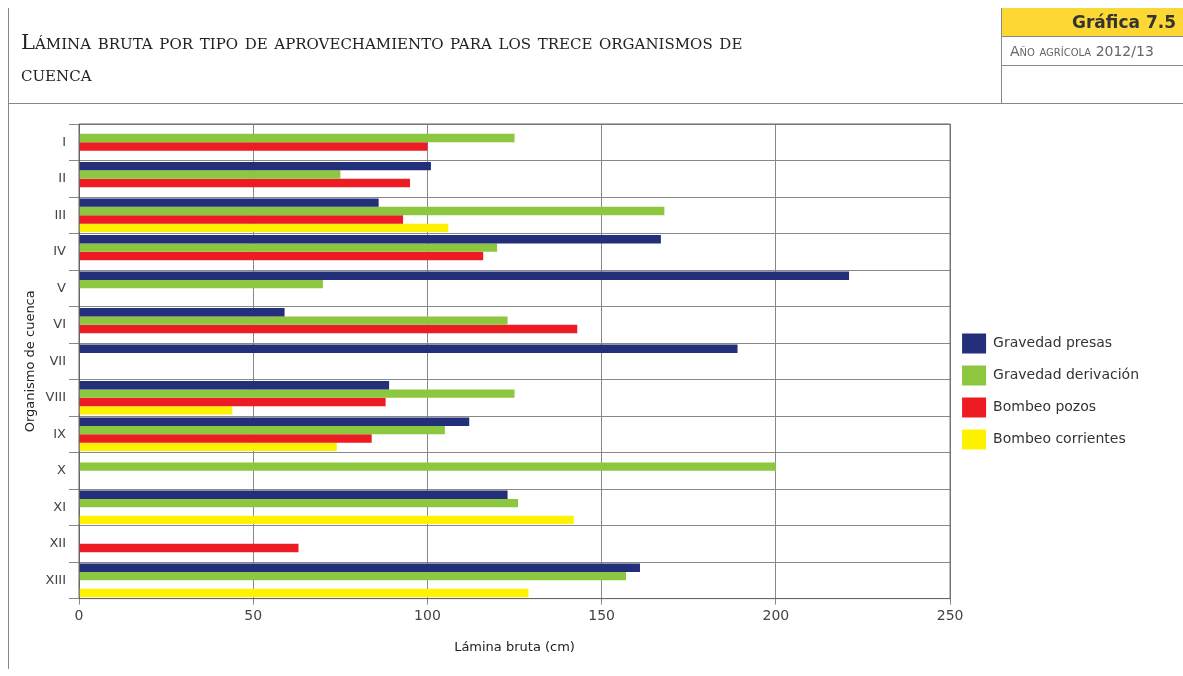 The height and width of the screenshot is (676, 1183). Describe the element at coordinates (56, 397) in the screenshot. I see `y-tick-label: VIII` at that location.